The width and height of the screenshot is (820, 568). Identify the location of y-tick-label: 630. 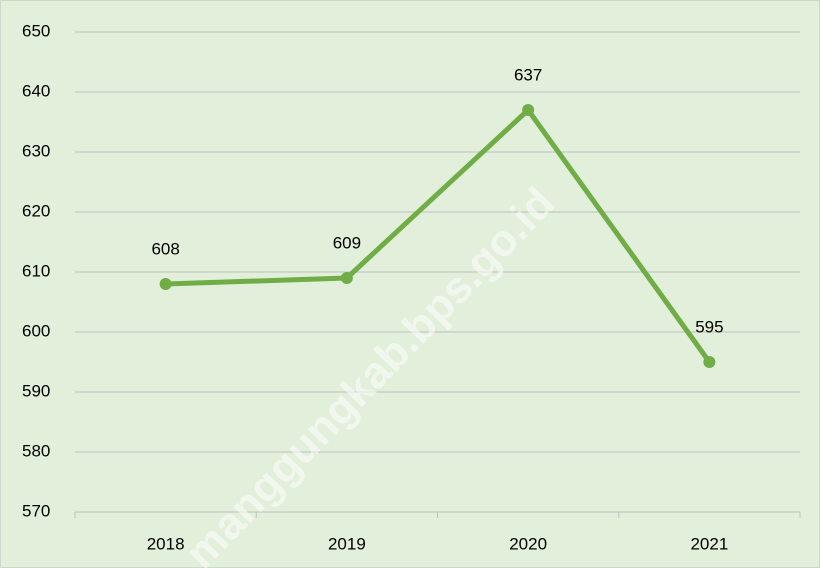
(36, 150).